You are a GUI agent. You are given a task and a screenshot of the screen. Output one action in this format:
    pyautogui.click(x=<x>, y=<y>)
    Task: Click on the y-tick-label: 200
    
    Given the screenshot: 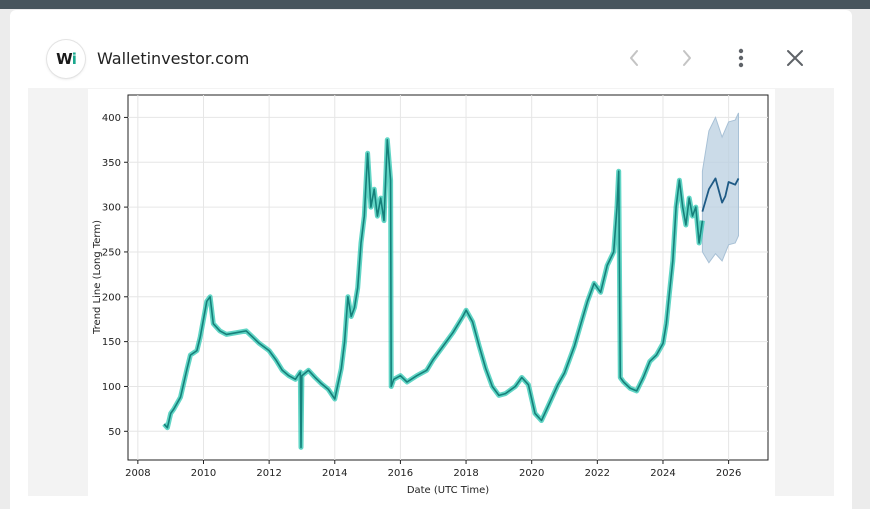 What is the action you would take?
    pyautogui.click(x=111, y=297)
    